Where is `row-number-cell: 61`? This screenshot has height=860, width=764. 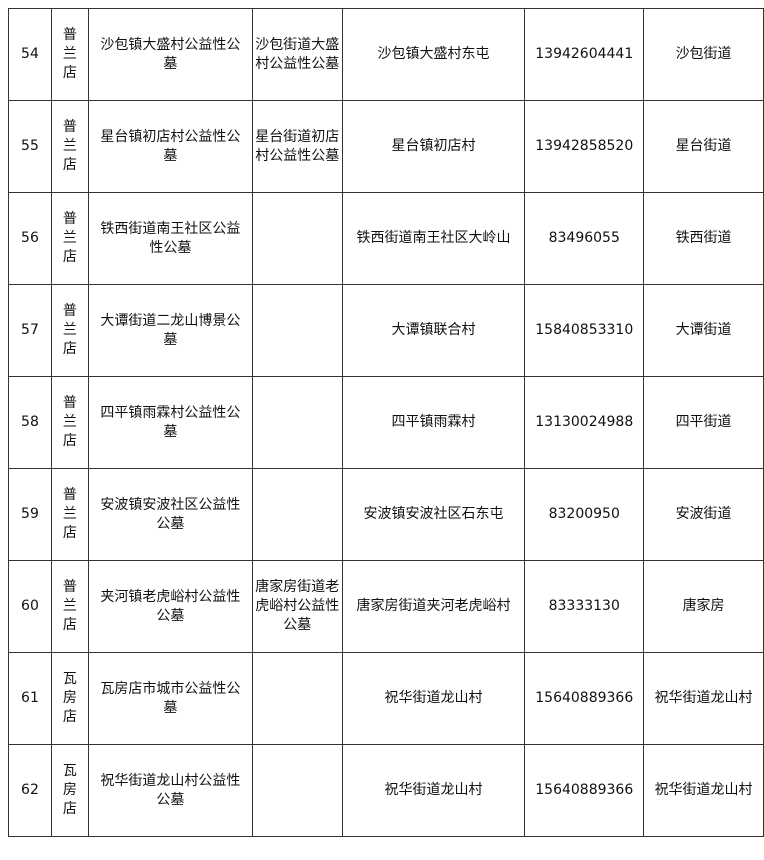 row-number-cell: 61 is located at coordinates (30, 698).